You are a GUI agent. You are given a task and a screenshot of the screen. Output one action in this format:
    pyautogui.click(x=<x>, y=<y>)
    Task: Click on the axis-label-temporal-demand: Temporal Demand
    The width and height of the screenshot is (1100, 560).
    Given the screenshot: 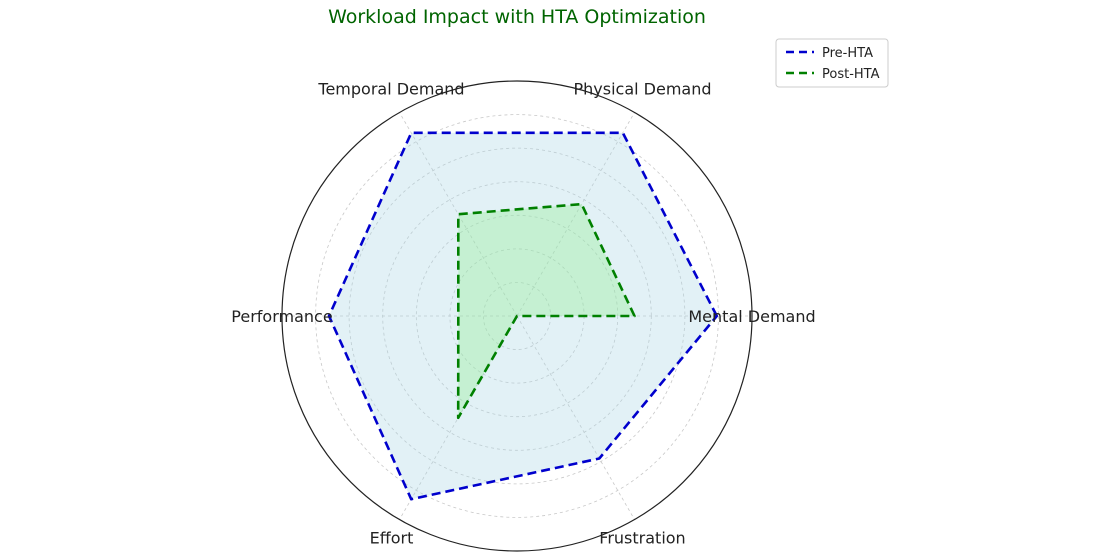 What is the action you would take?
    pyautogui.click(x=390, y=89)
    